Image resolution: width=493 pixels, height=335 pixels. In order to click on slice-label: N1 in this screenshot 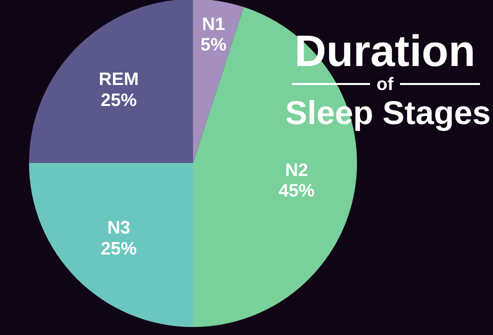, I will do `click(214, 24)`.